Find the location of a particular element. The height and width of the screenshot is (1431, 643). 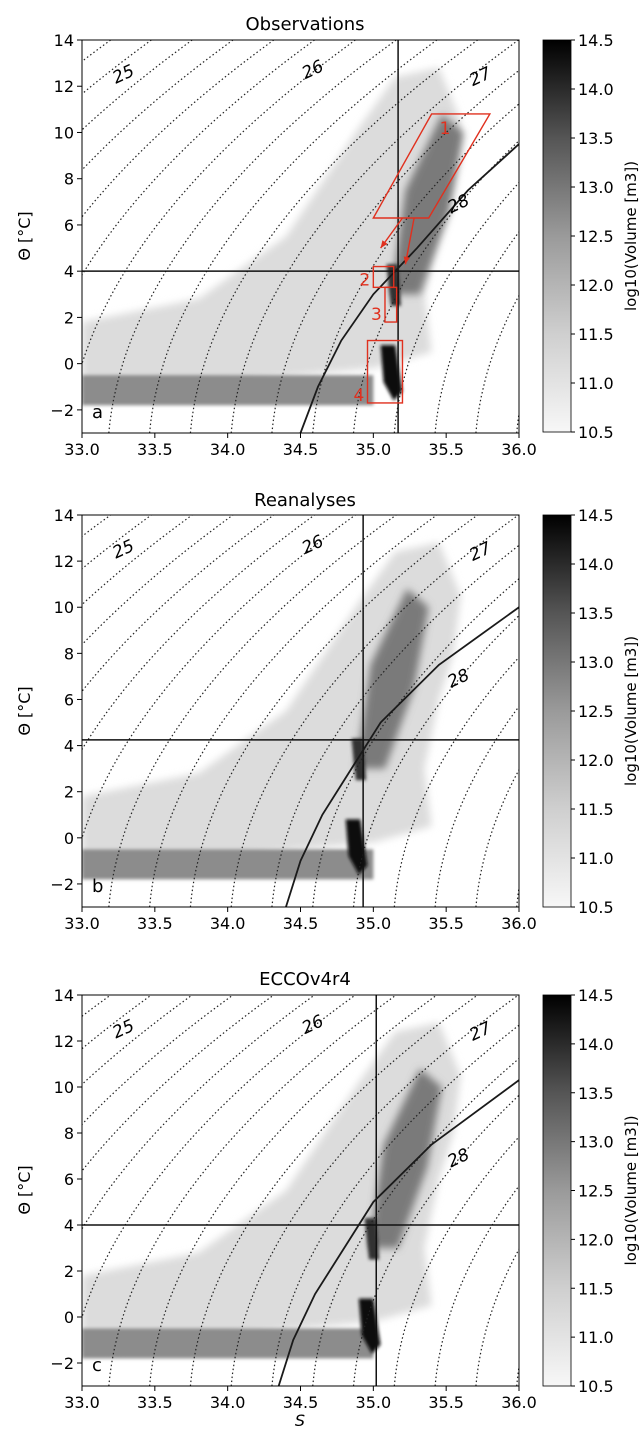

y-tick-label: 8 is located at coordinates (69, 1133).